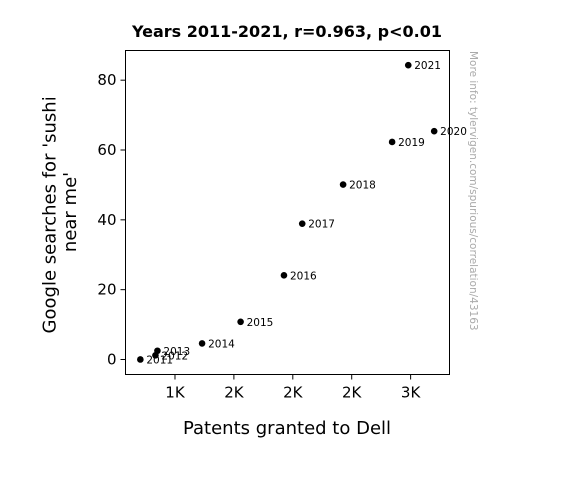 The width and height of the screenshot is (575, 500). Describe the element at coordinates (362, 186) in the screenshot. I see `point-label-2018: 2018` at that location.